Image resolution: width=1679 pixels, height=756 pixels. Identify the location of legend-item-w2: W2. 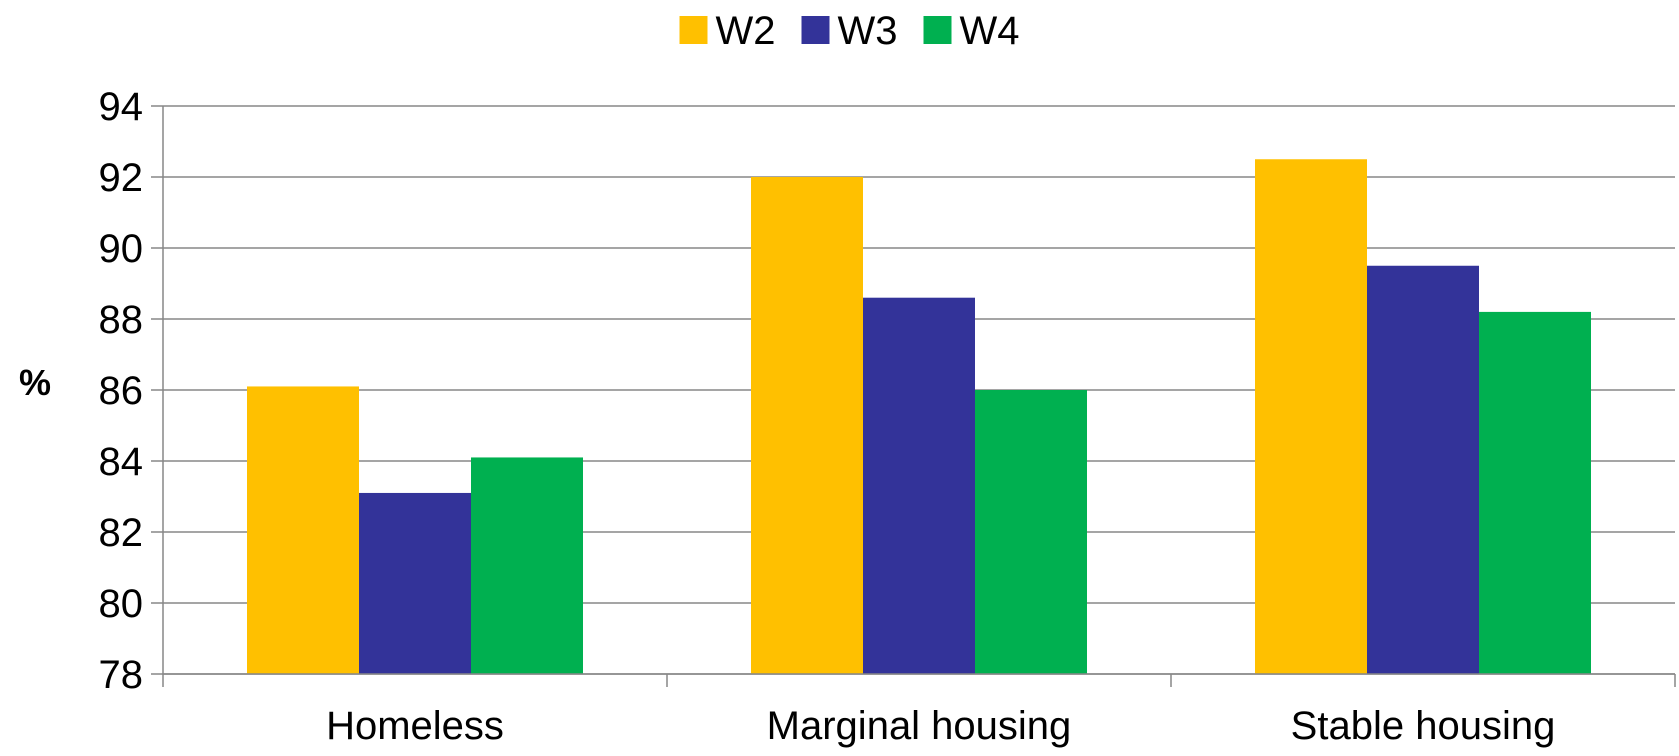
(727, 31).